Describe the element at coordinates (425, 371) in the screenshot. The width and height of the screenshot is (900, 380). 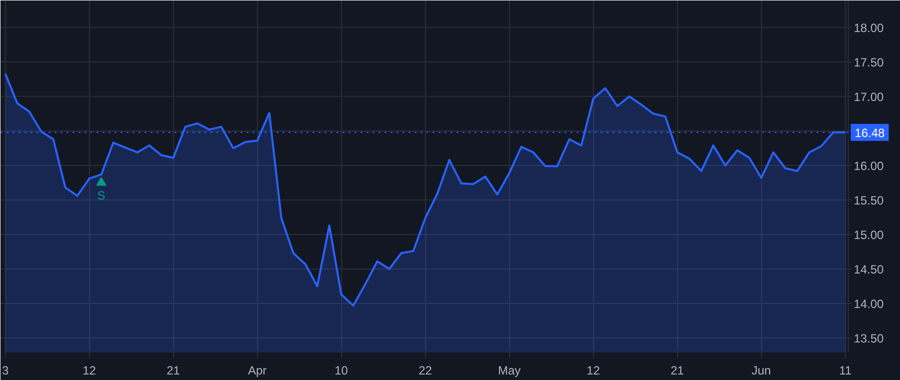
I see `x-tick-label: 22` at that location.